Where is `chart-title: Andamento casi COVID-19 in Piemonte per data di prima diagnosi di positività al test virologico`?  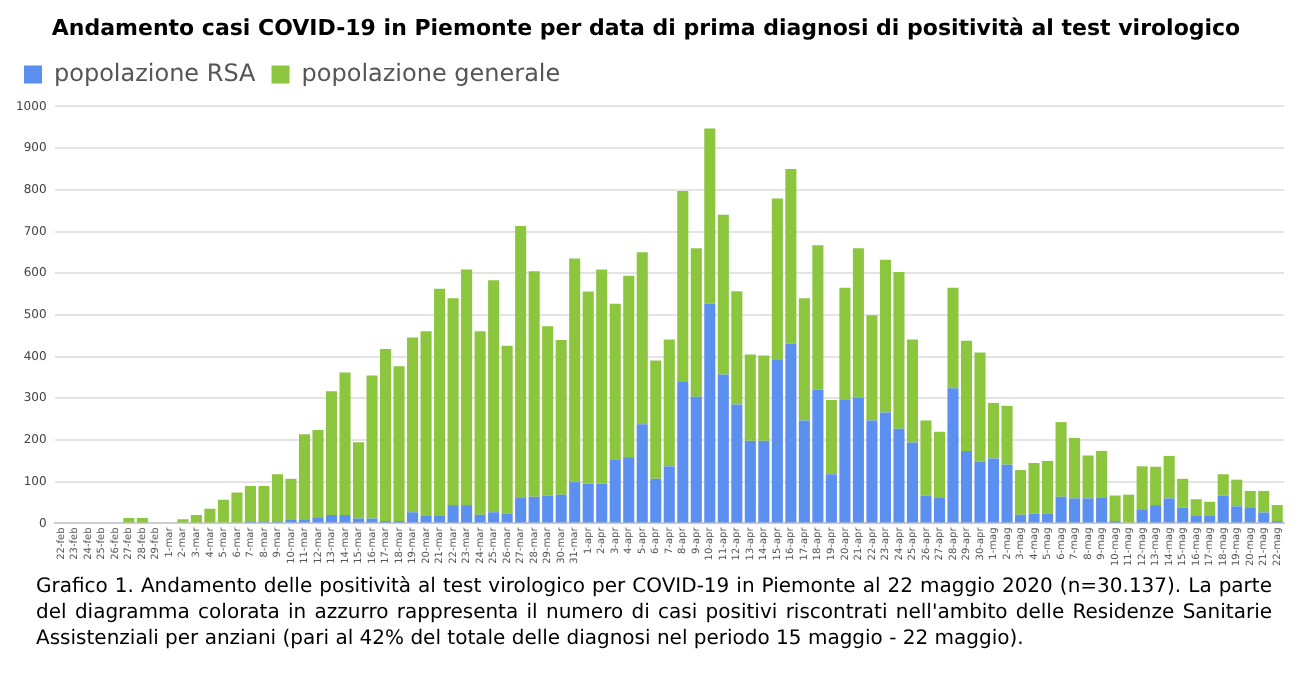
chart-title: Andamento casi COVID-19 in Piemonte per data di prima diagnosi di positività al test virologico is located at coordinates (646, 27).